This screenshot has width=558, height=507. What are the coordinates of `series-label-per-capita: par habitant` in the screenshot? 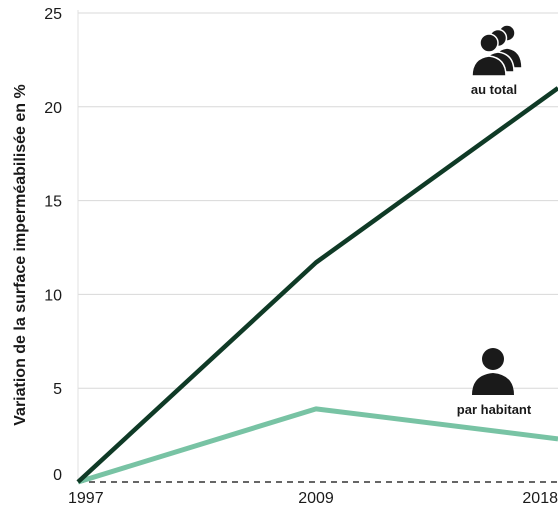 It's located at (494, 409).